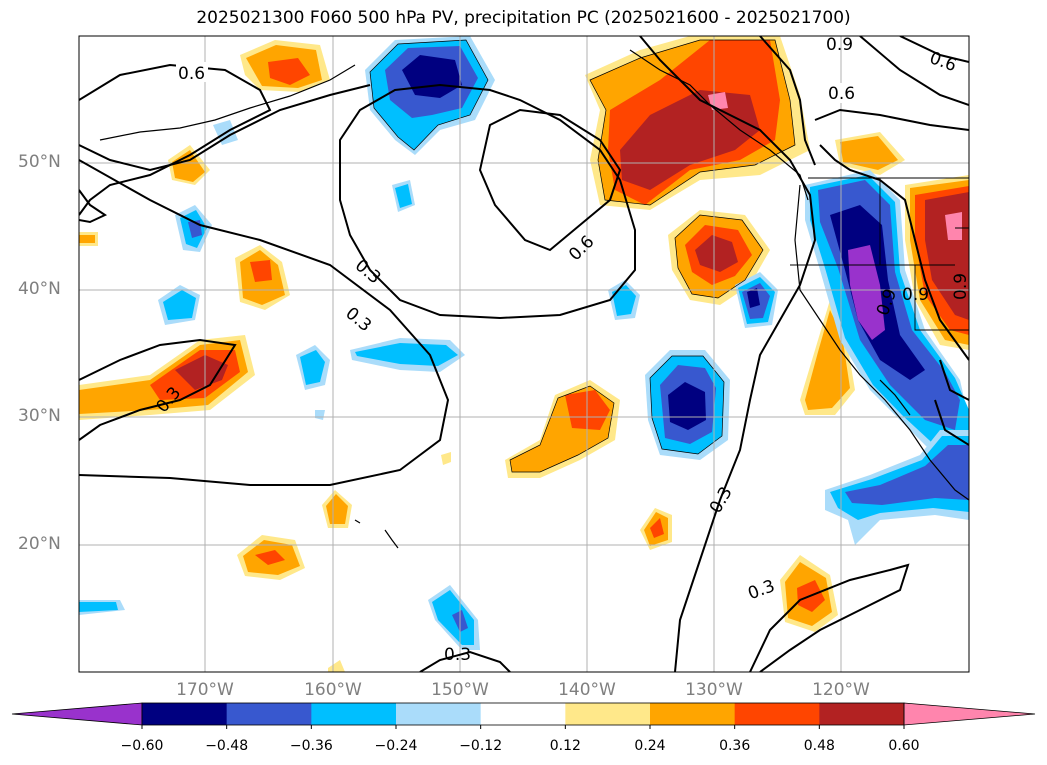 The width and height of the screenshot is (1047, 765). I want to click on lon-label: 140°W, so click(587, 690).